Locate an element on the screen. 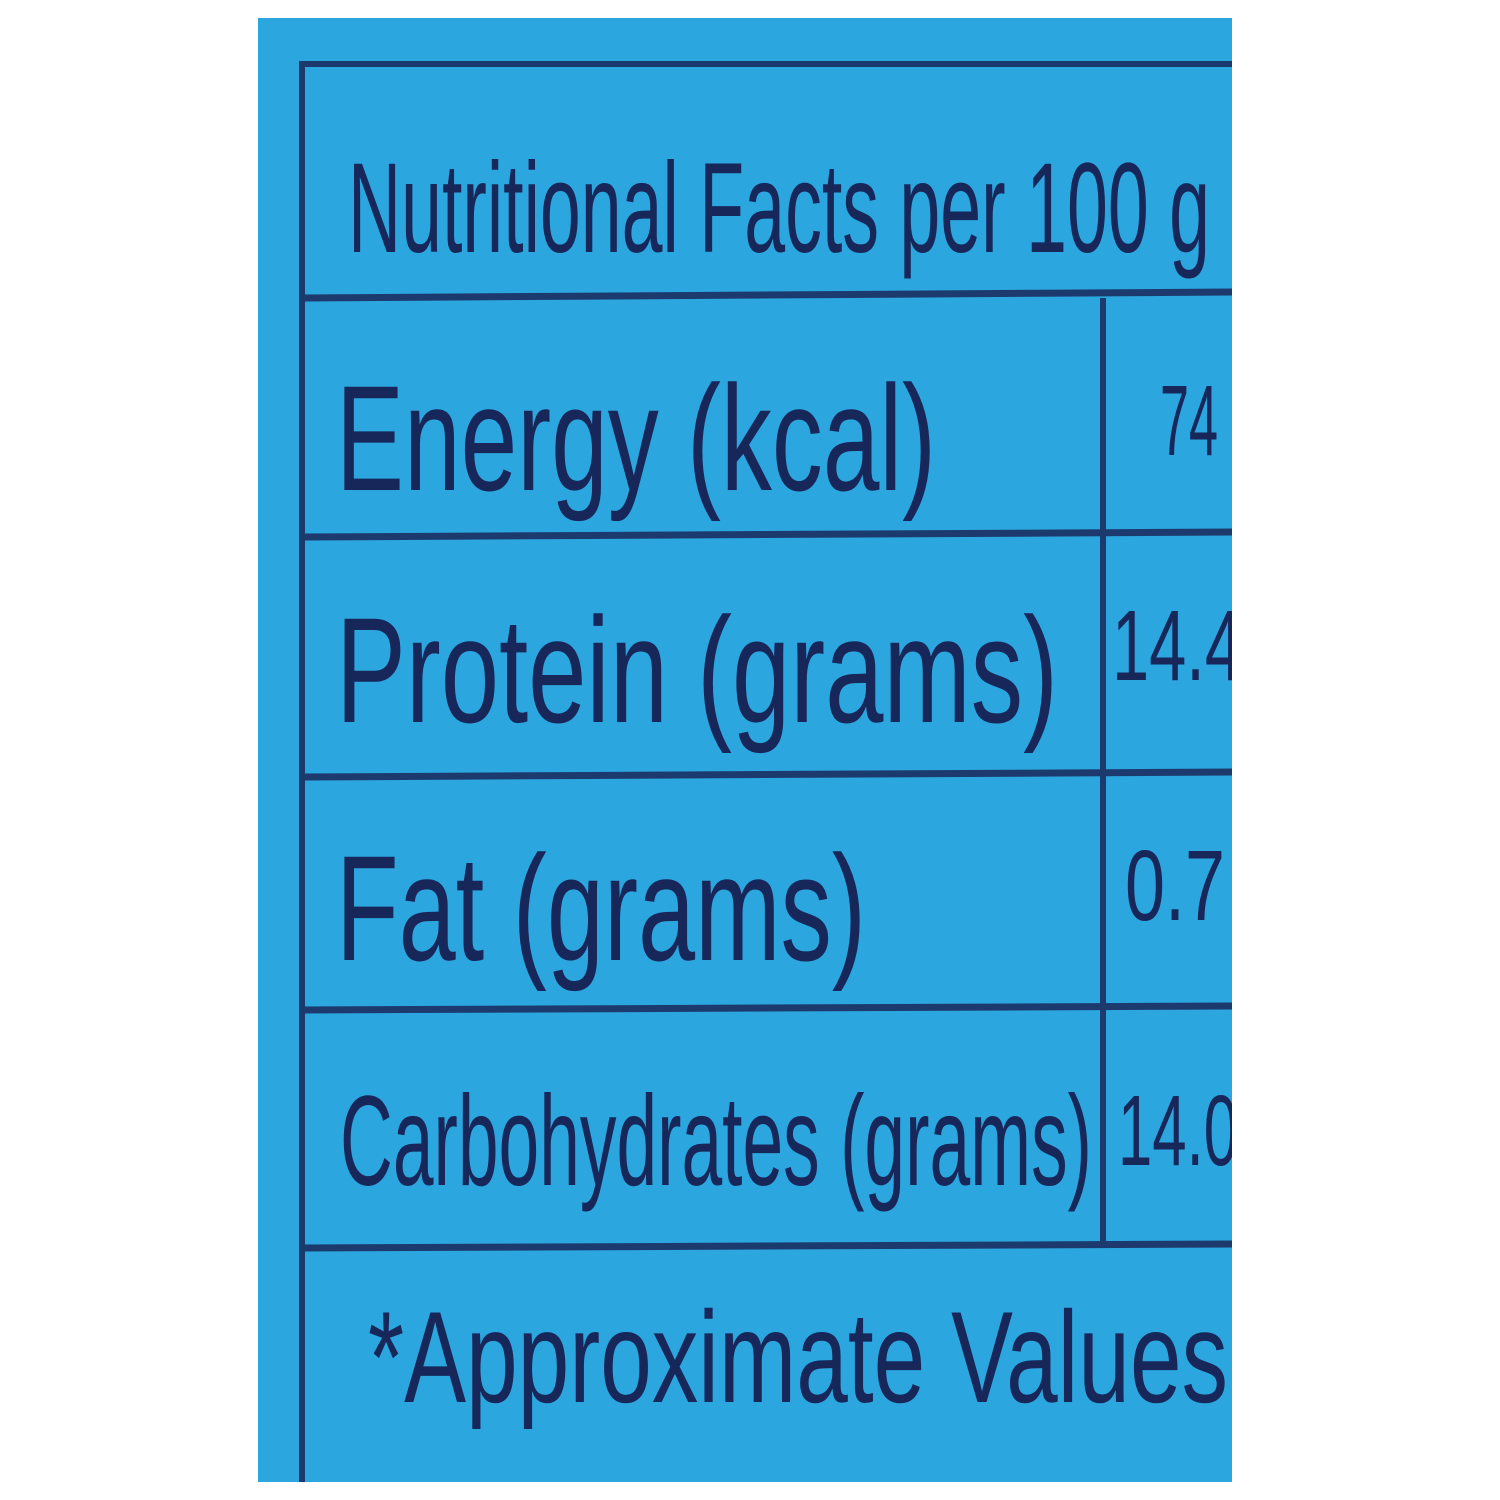 The height and width of the screenshot is (1500, 1500). nutrient-value: 14.0 is located at coordinates (1178, 1131).